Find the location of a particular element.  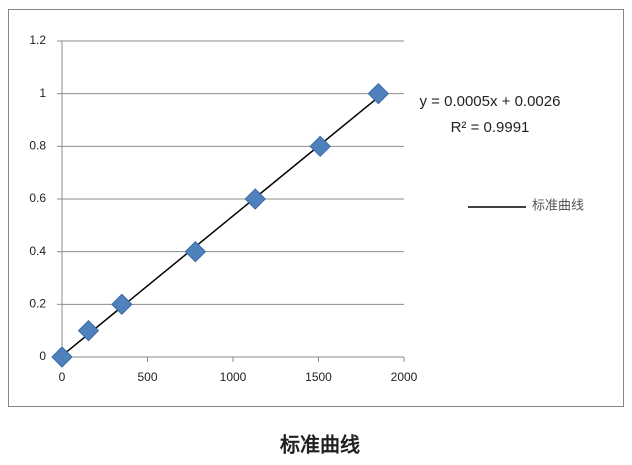

chart-title: 标准曲线 is located at coordinates (320, 444).